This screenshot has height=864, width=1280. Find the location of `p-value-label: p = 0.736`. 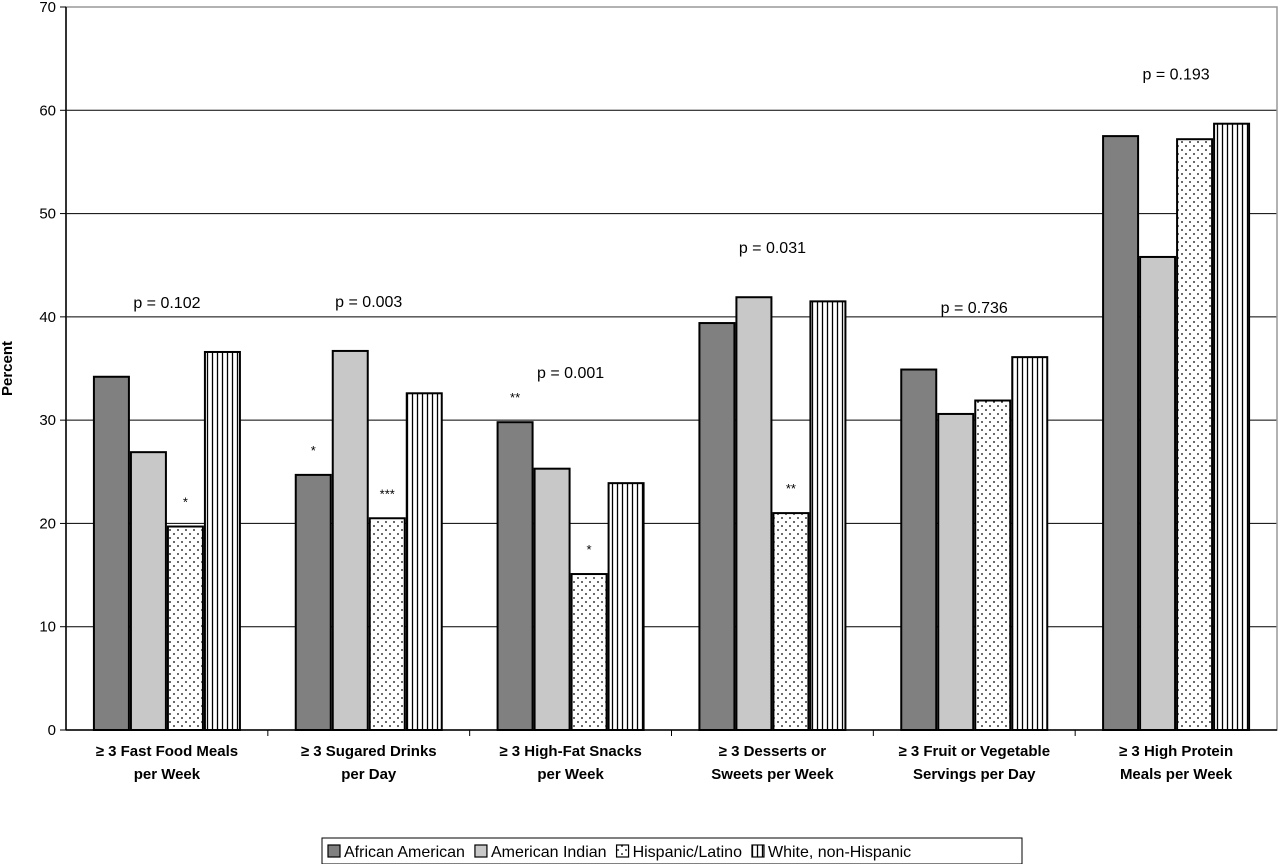

p-value-label: p = 0.736 is located at coordinates (974, 308).